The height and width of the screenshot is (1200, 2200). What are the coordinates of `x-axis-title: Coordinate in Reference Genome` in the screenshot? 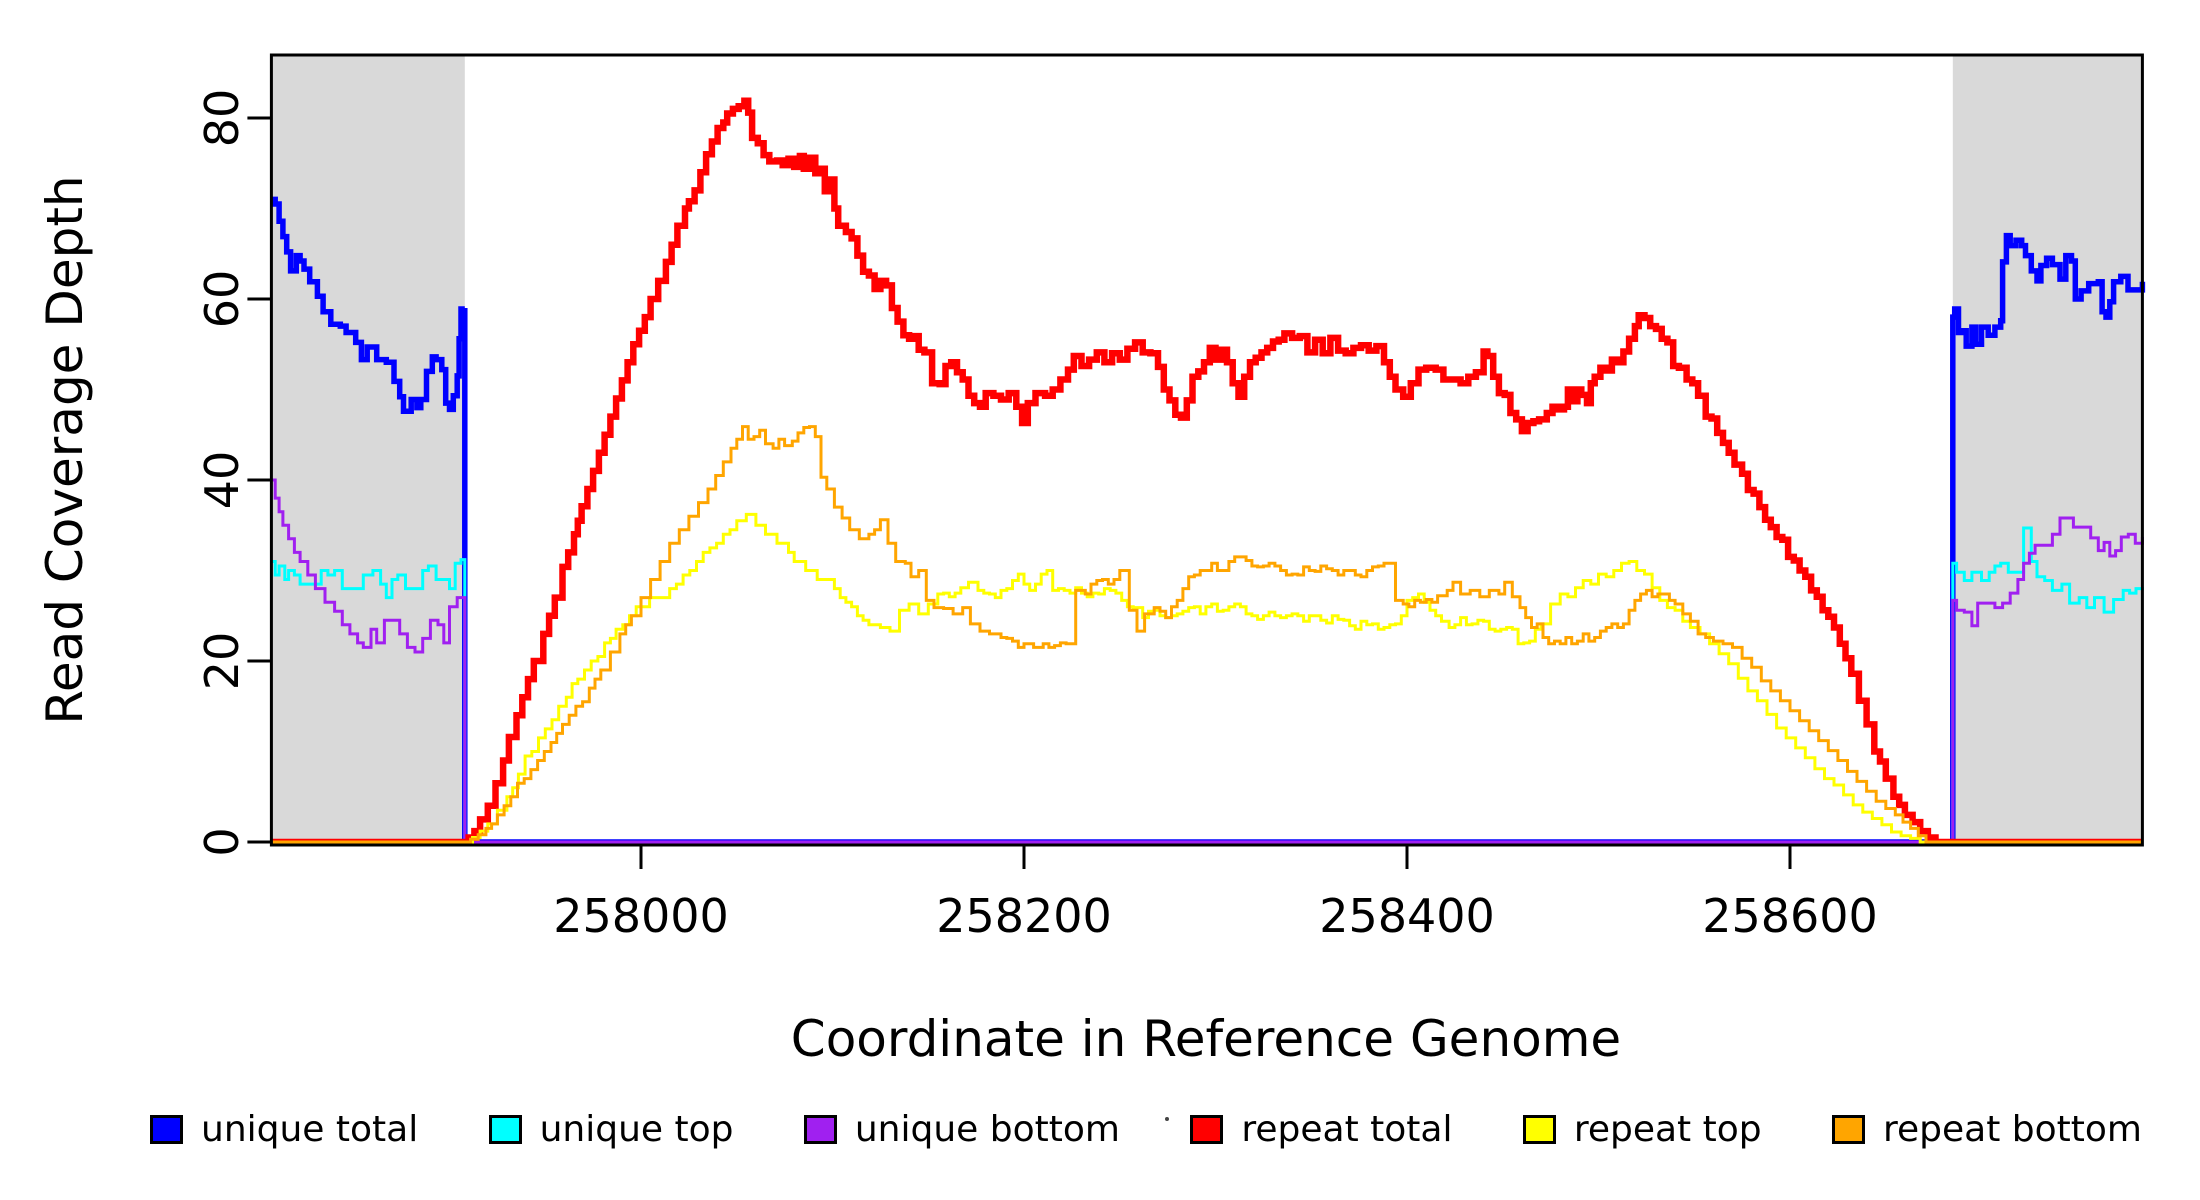 It's located at (1206, 1039).